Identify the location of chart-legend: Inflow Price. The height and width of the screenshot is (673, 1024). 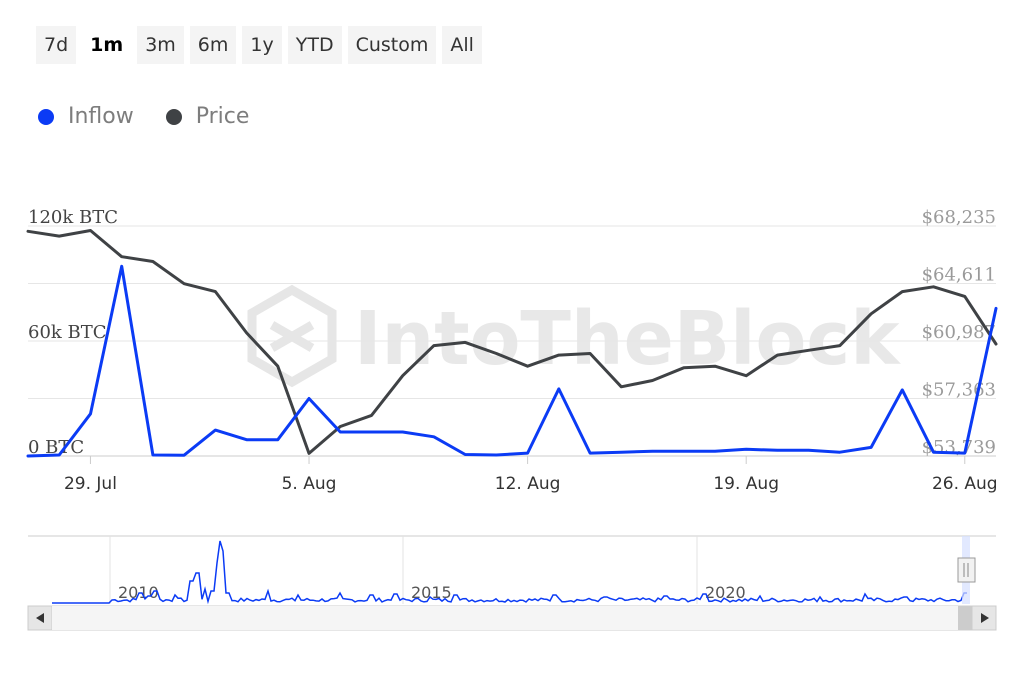
(143, 116).